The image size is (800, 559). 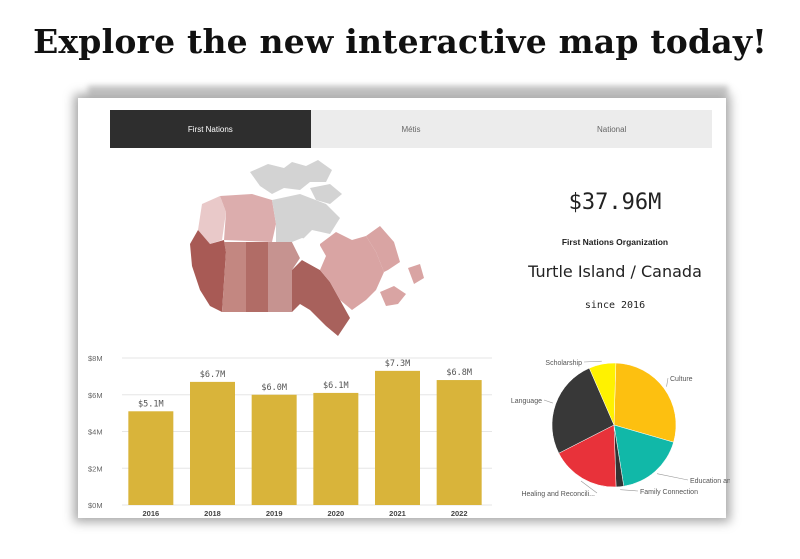 What do you see at coordinates (306, 218) in the screenshot?
I see `map-region-nunavut` at bounding box center [306, 218].